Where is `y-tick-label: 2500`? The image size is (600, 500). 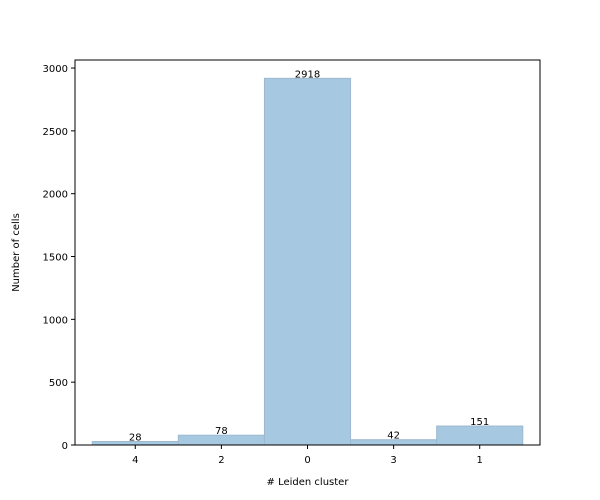 y-tick-label: 2500 is located at coordinates (55, 132).